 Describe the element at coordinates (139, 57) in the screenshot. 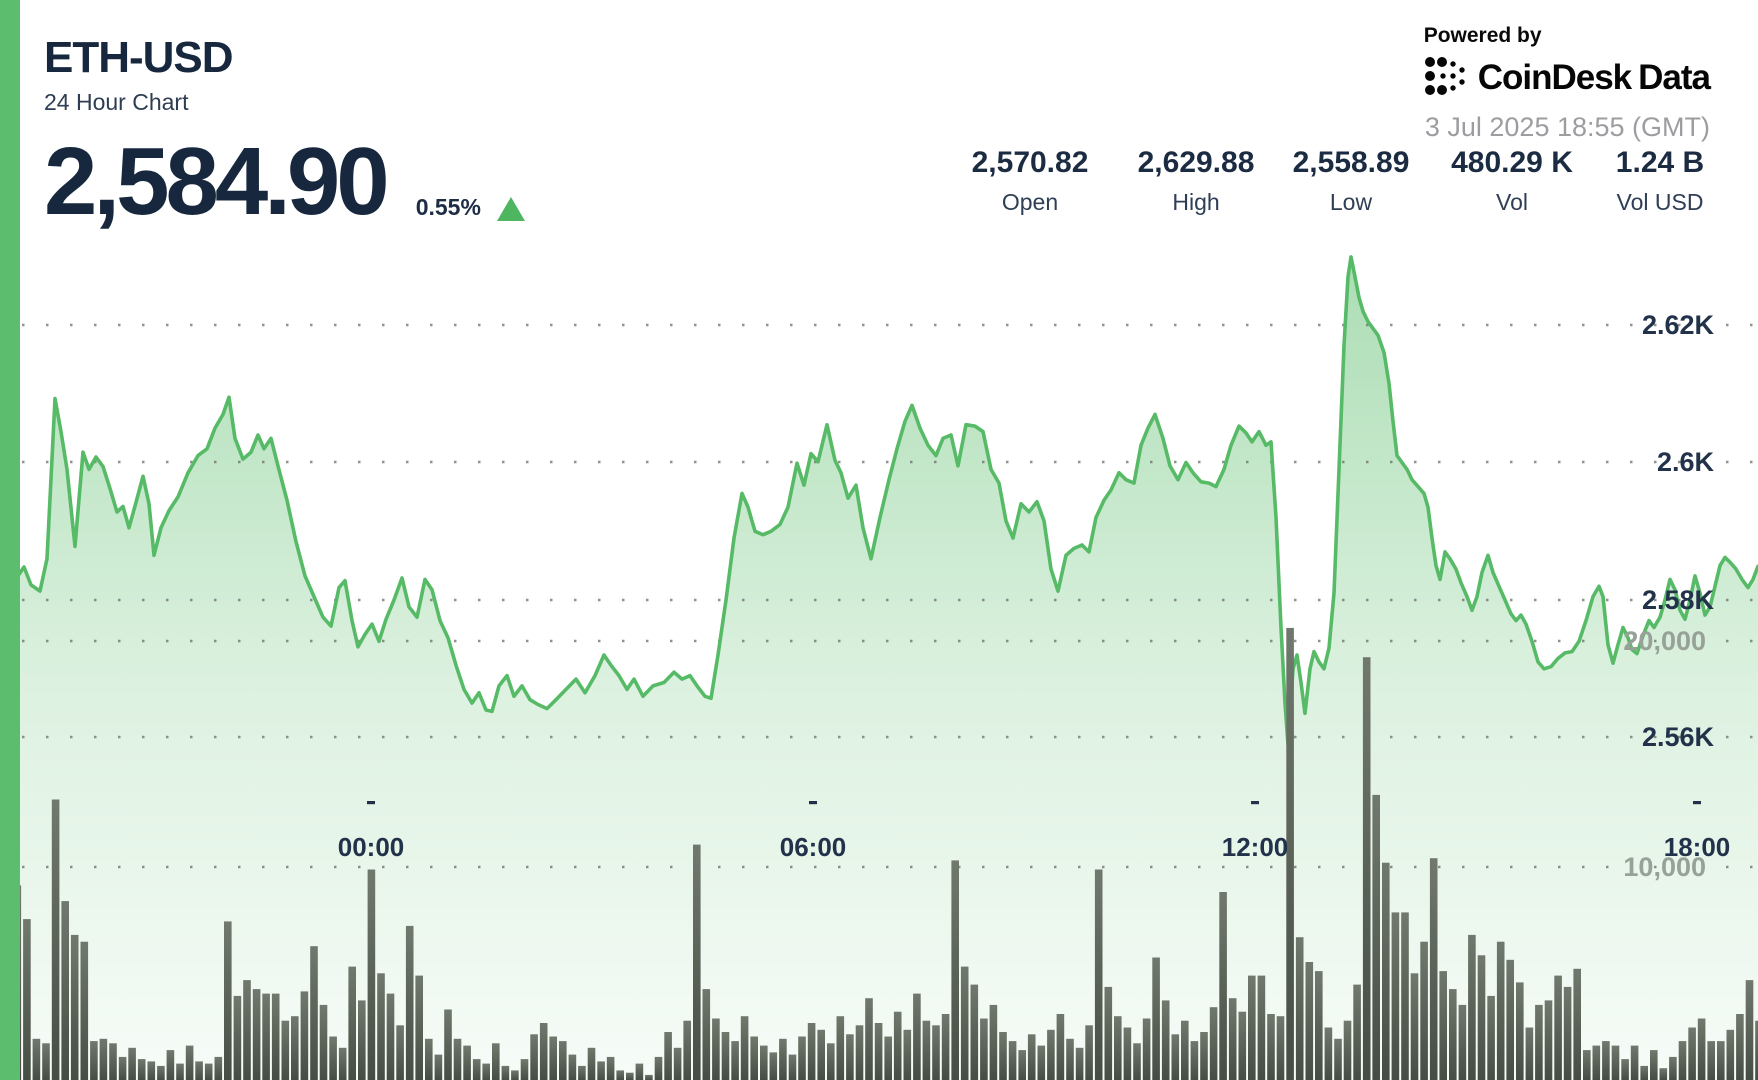

I see `page-title: ETH-USD` at that location.